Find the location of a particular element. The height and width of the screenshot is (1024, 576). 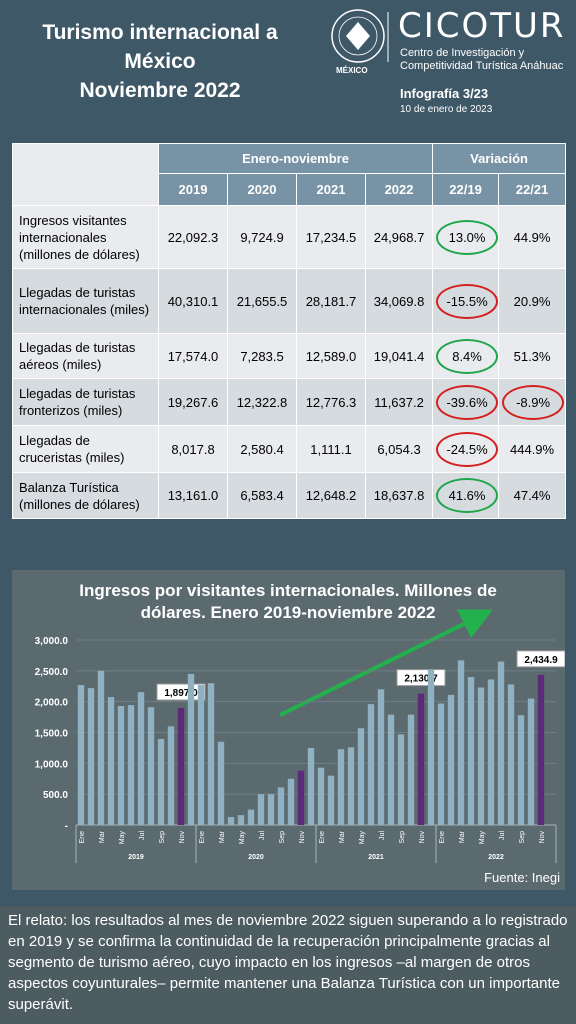

cell: 11,637.2 is located at coordinates (399, 402).